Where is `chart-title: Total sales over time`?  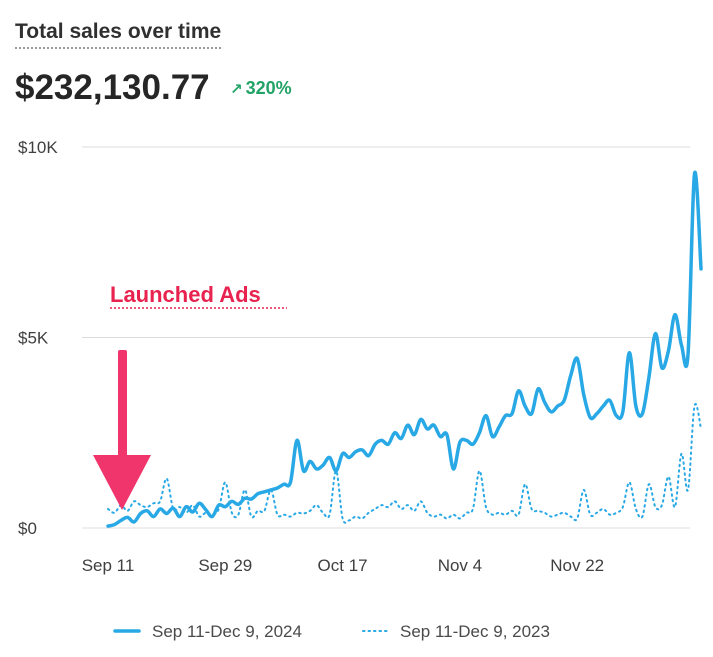 chart-title: Total sales over time is located at coordinates (118, 34).